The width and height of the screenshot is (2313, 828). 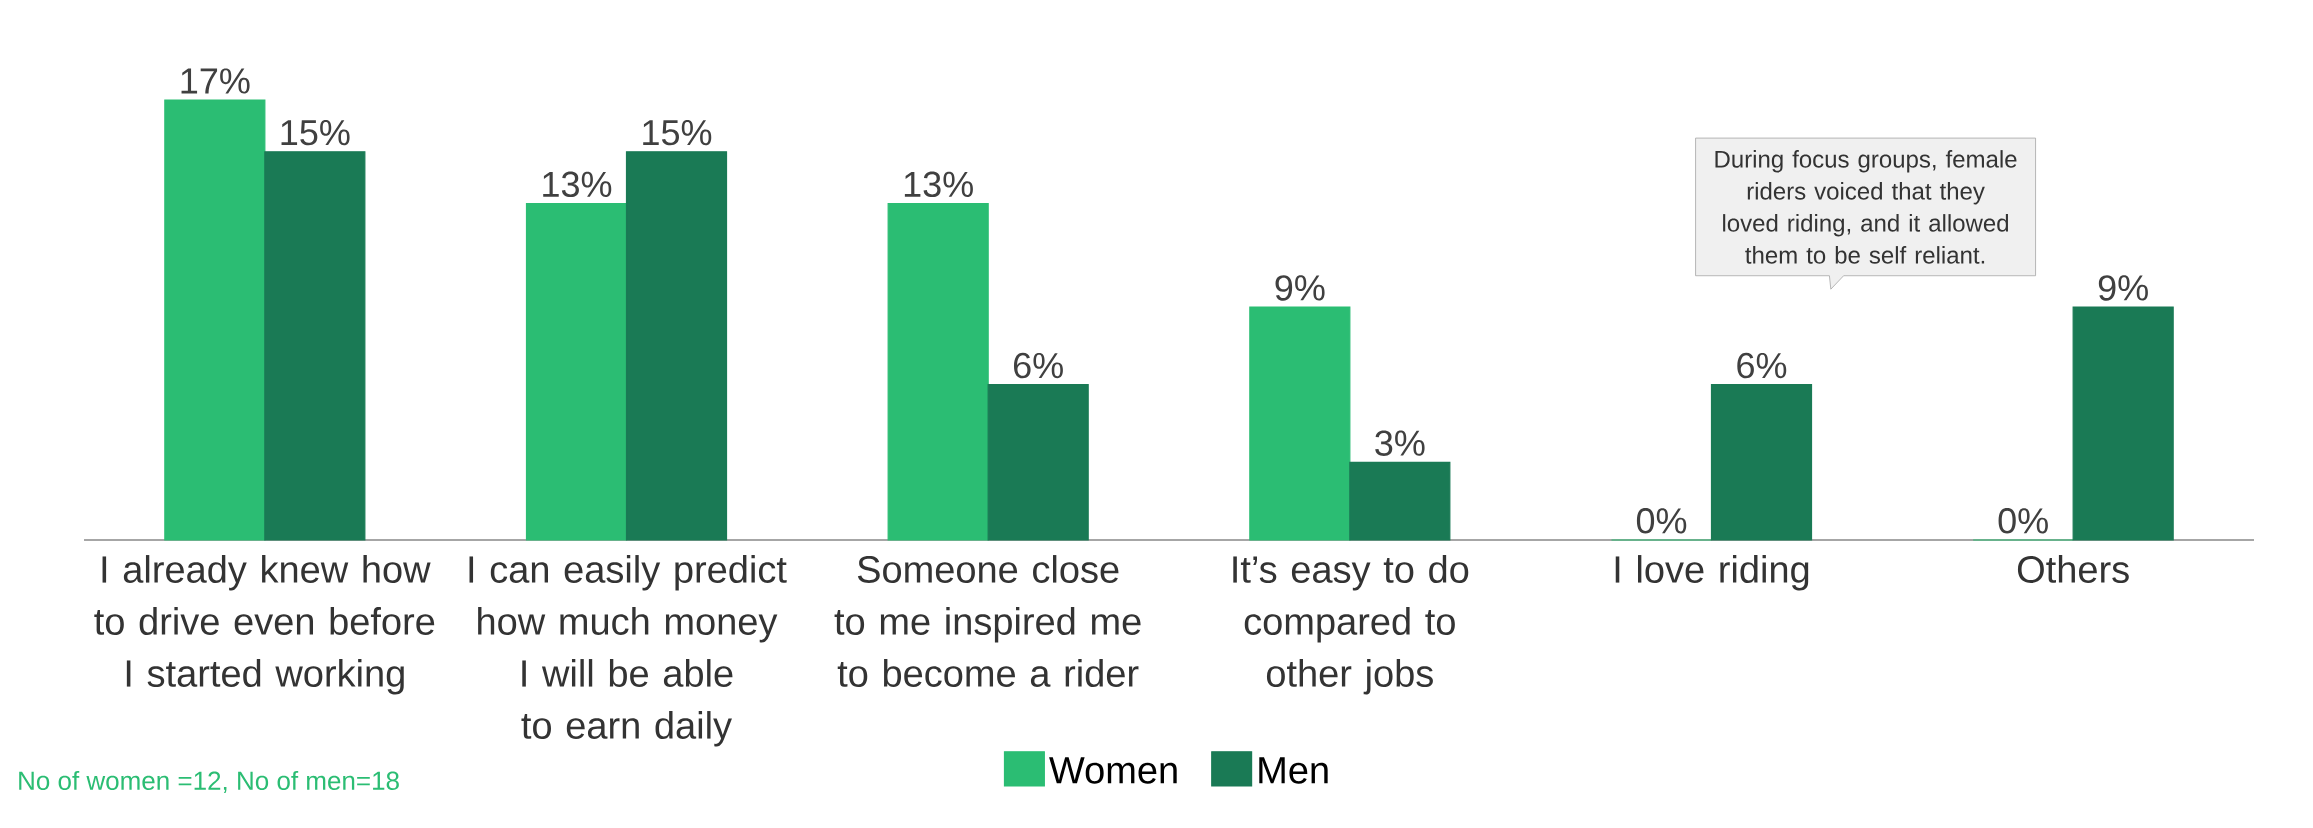 What do you see at coordinates (628, 651) in the screenshot?
I see `x-tick-label: I can easily predict how much money I will be able to earn daily` at bounding box center [628, 651].